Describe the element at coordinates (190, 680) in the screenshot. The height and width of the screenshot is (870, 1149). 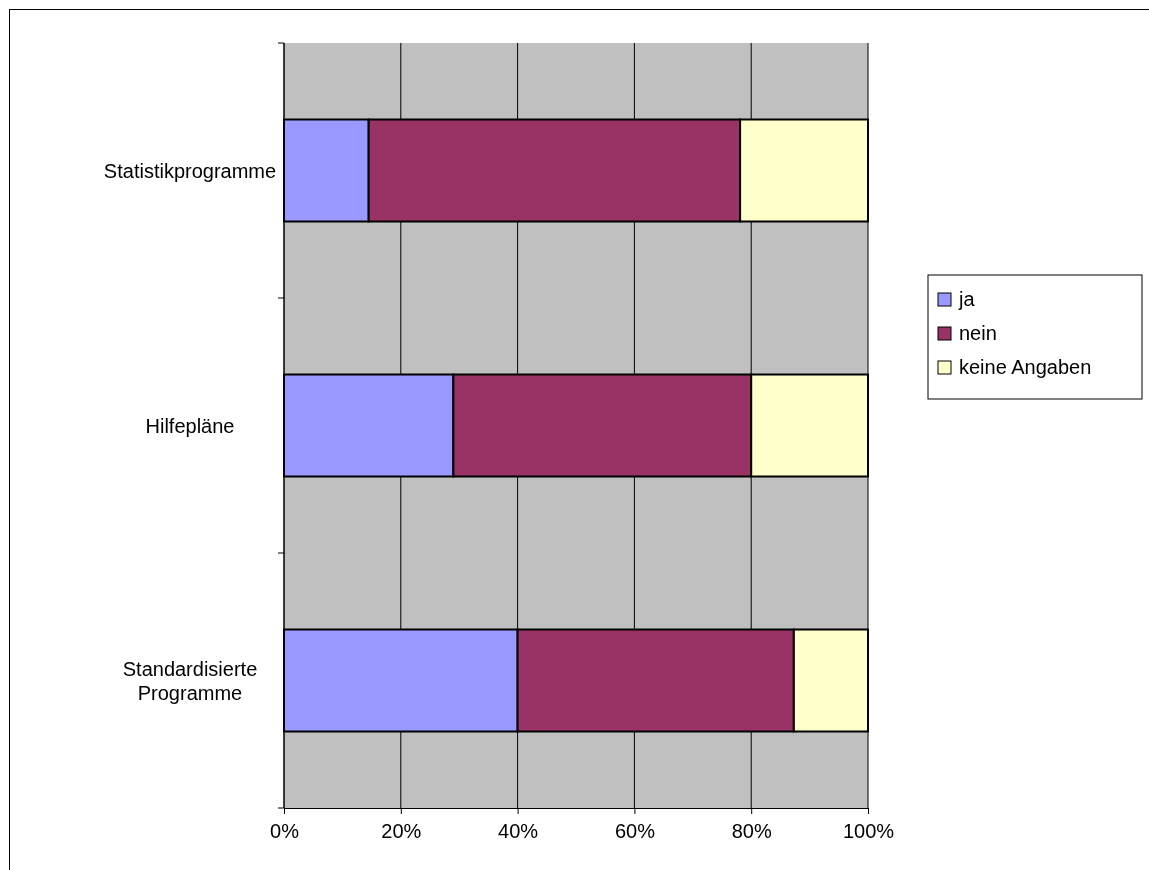
I see `y-tick-label: Standardisierte Programme` at that location.